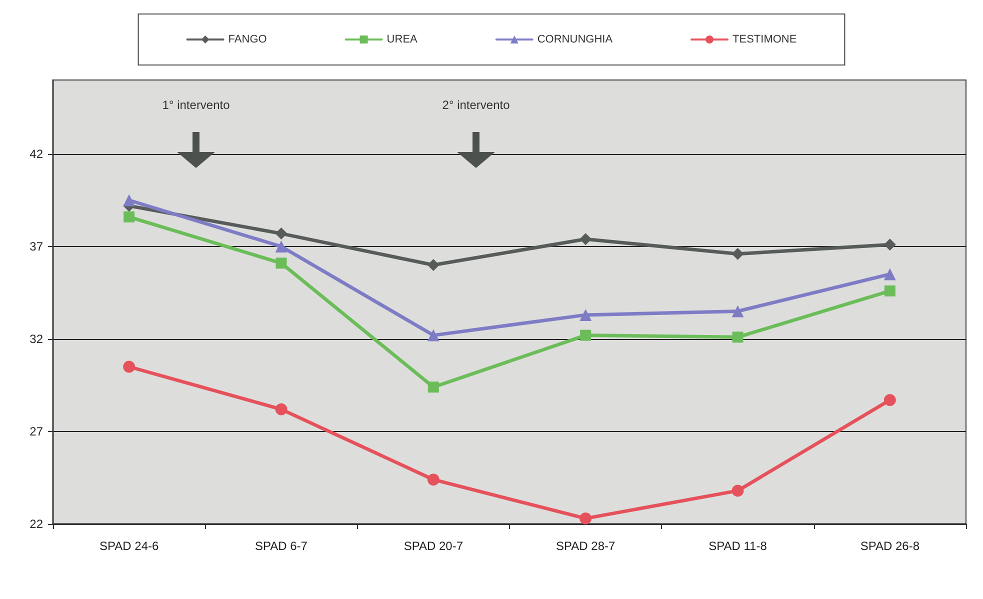 This screenshot has width=983, height=599. What do you see at coordinates (248, 40) in the screenshot?
I see `legend-label: FANGO` at bounding box center [248, 40].